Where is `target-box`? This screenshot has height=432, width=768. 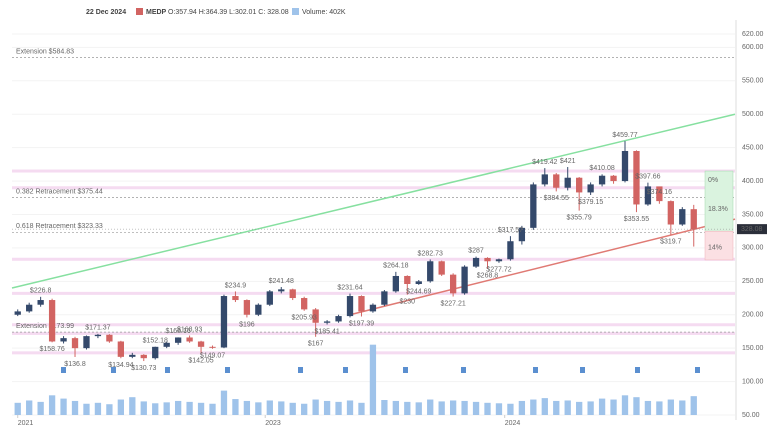
target-box is located at coordinates (719, 201).